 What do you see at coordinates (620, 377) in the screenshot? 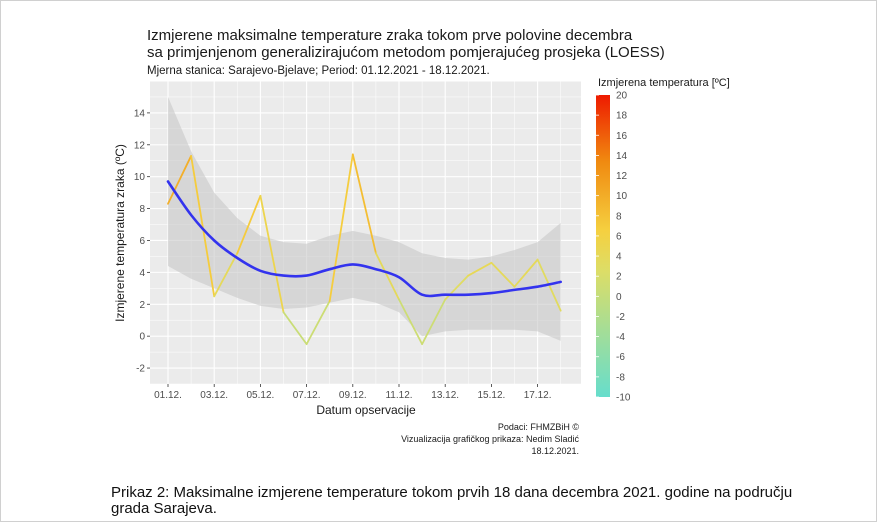
I see `legend-tick-label: -8` at bounding box center [620, 377].